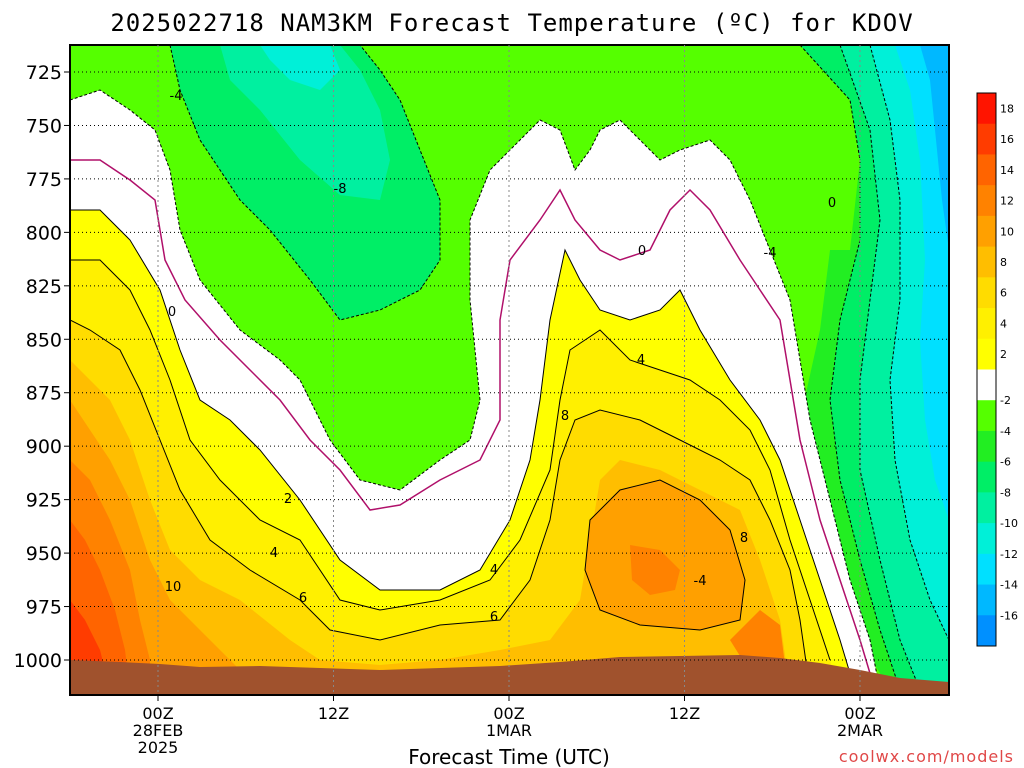 The image size is (1024, 768). I want to click on y-tick-label: 825, so click(44, 287).